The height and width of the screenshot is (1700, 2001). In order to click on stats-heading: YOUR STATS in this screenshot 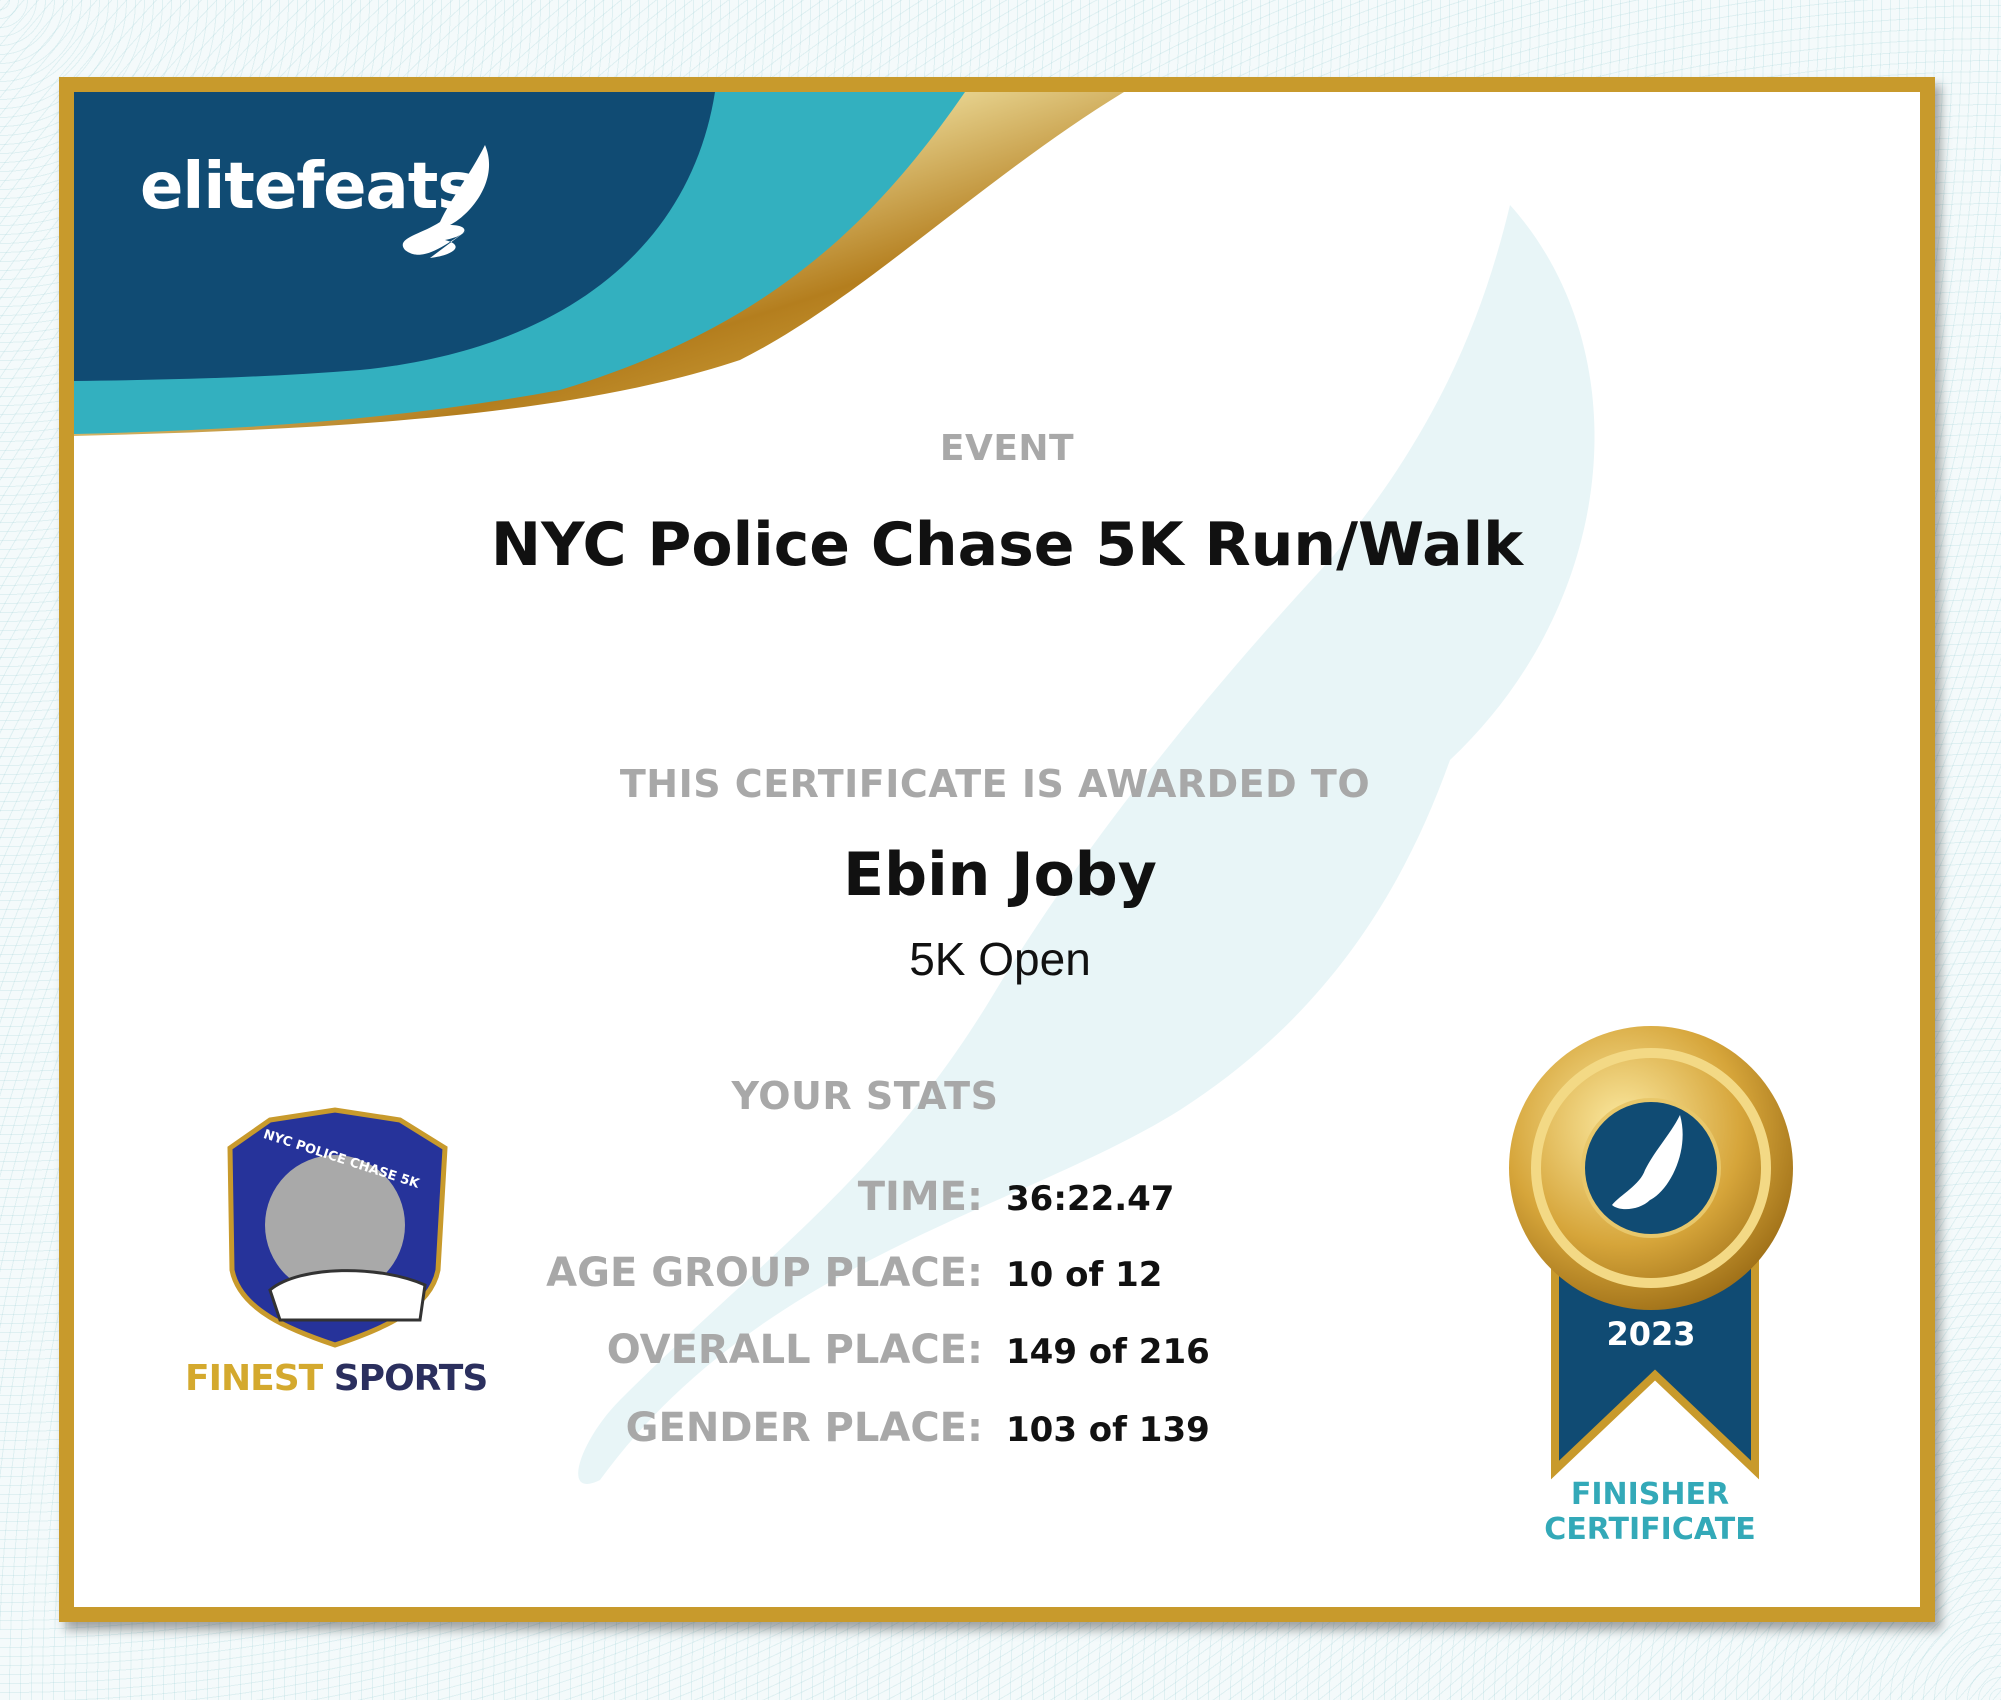, I will do `click(865, 1096)`.